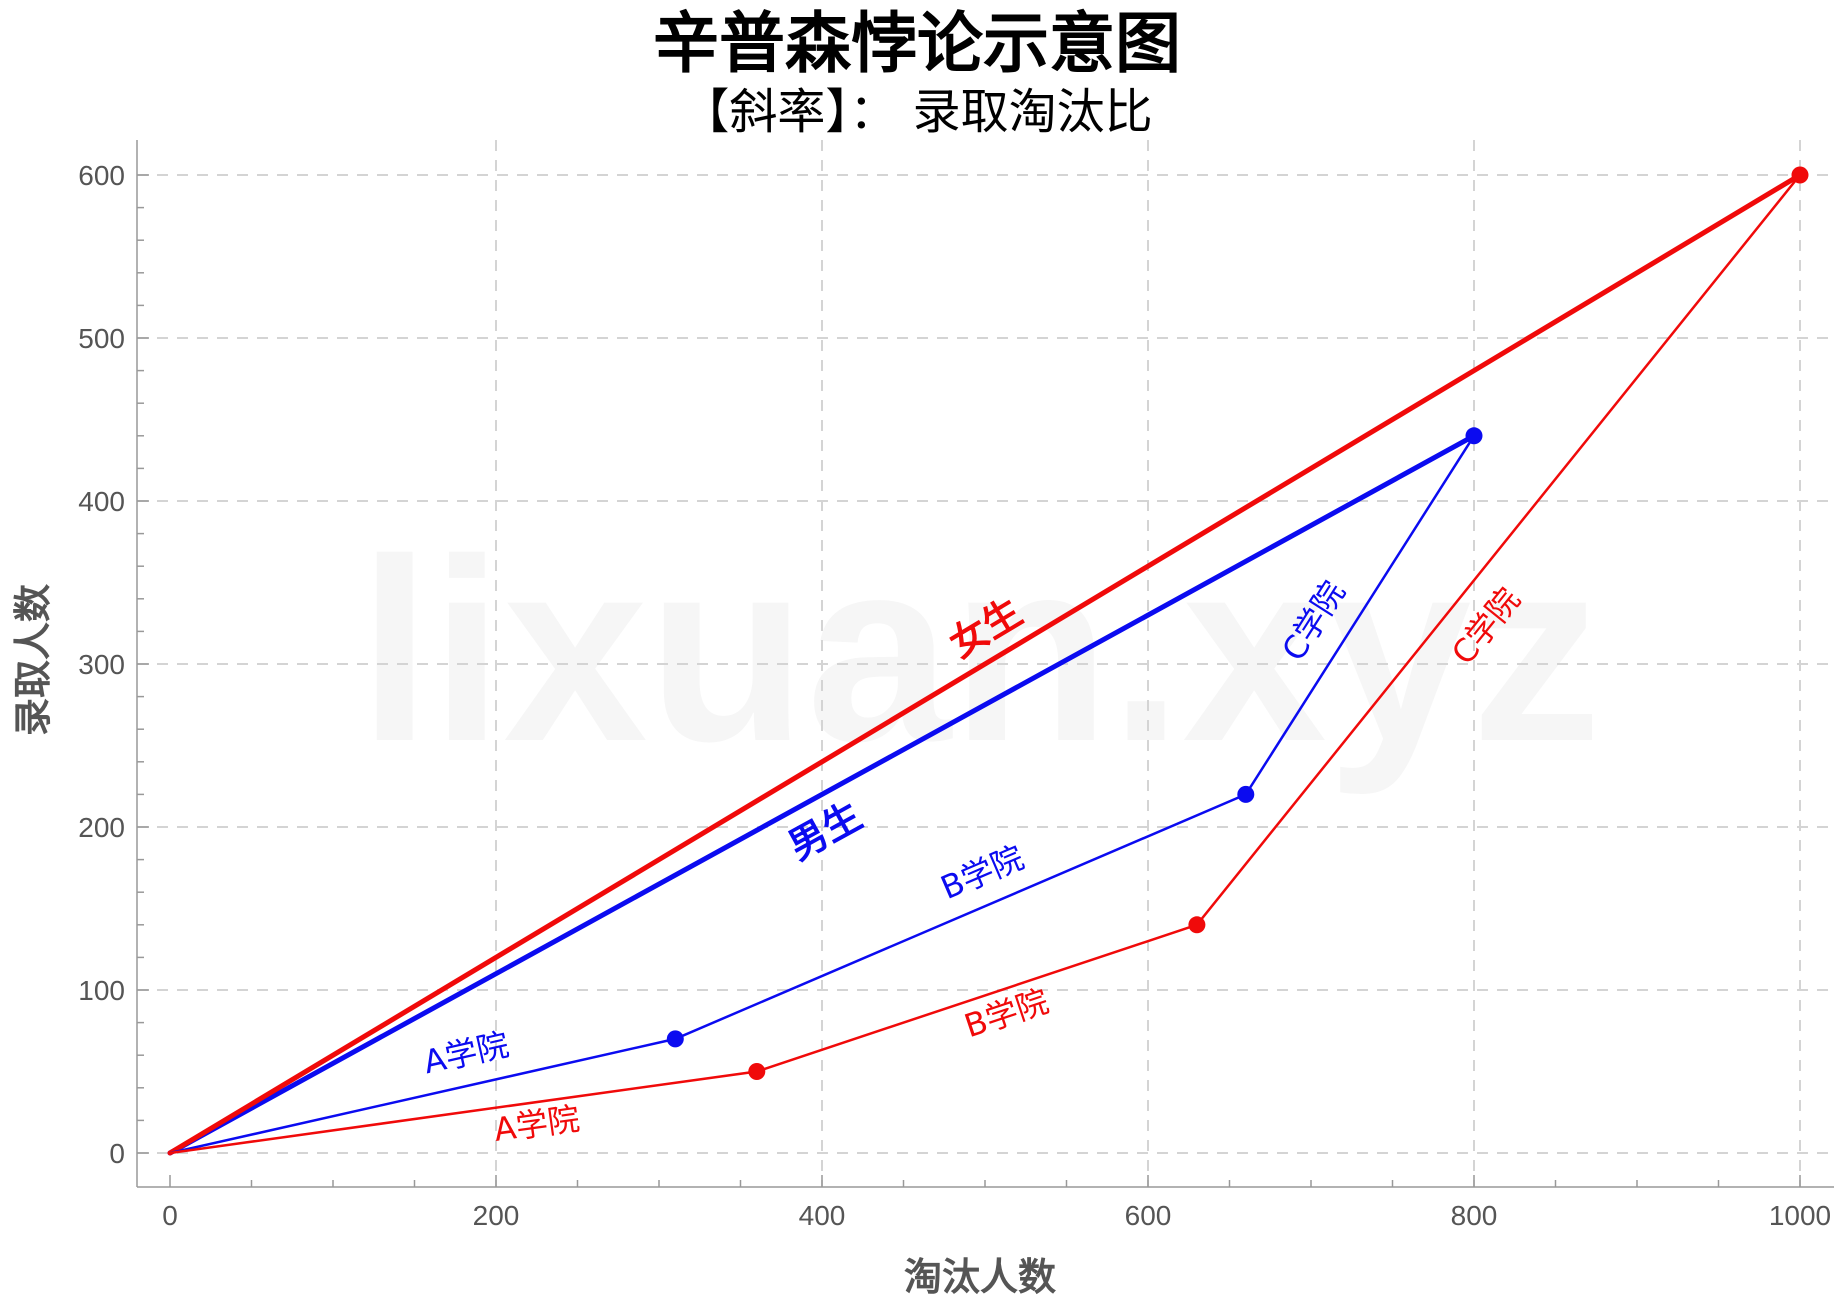 Image resolution: width=1834 pixels, height=1303 pixels. Describe the element at coordinates (101, 664) in the screenshot. I see `y-tick-label: 300` at that location.